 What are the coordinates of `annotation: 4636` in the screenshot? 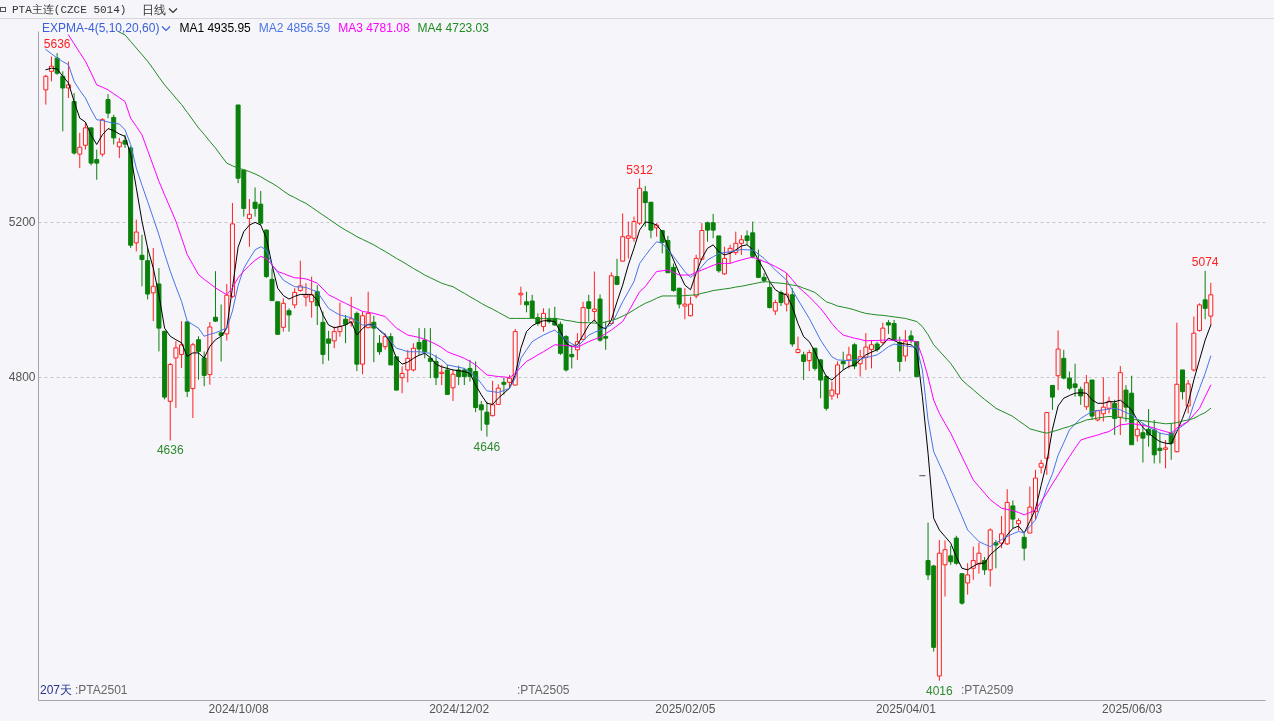 It's located at (170, 450).